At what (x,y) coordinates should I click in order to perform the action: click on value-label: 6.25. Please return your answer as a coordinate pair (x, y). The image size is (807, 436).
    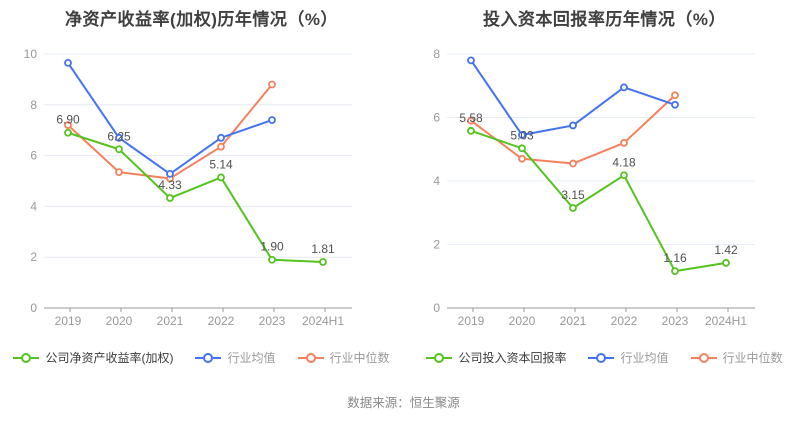
    Looking at the image, I should click on (119, 136).